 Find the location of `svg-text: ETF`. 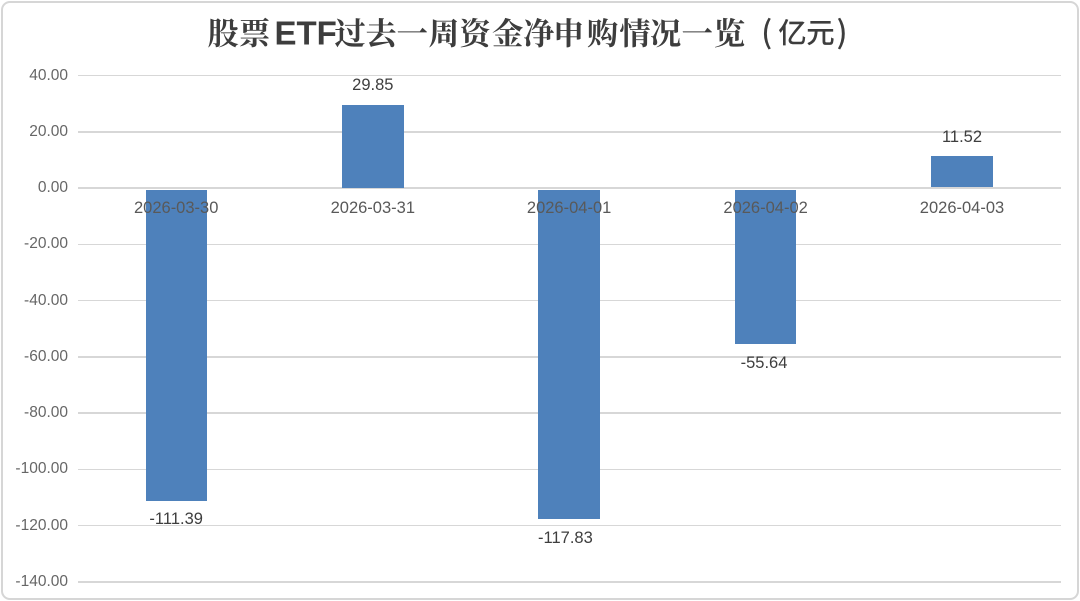

svg-text: ETF is located at coordinates (306, 33).